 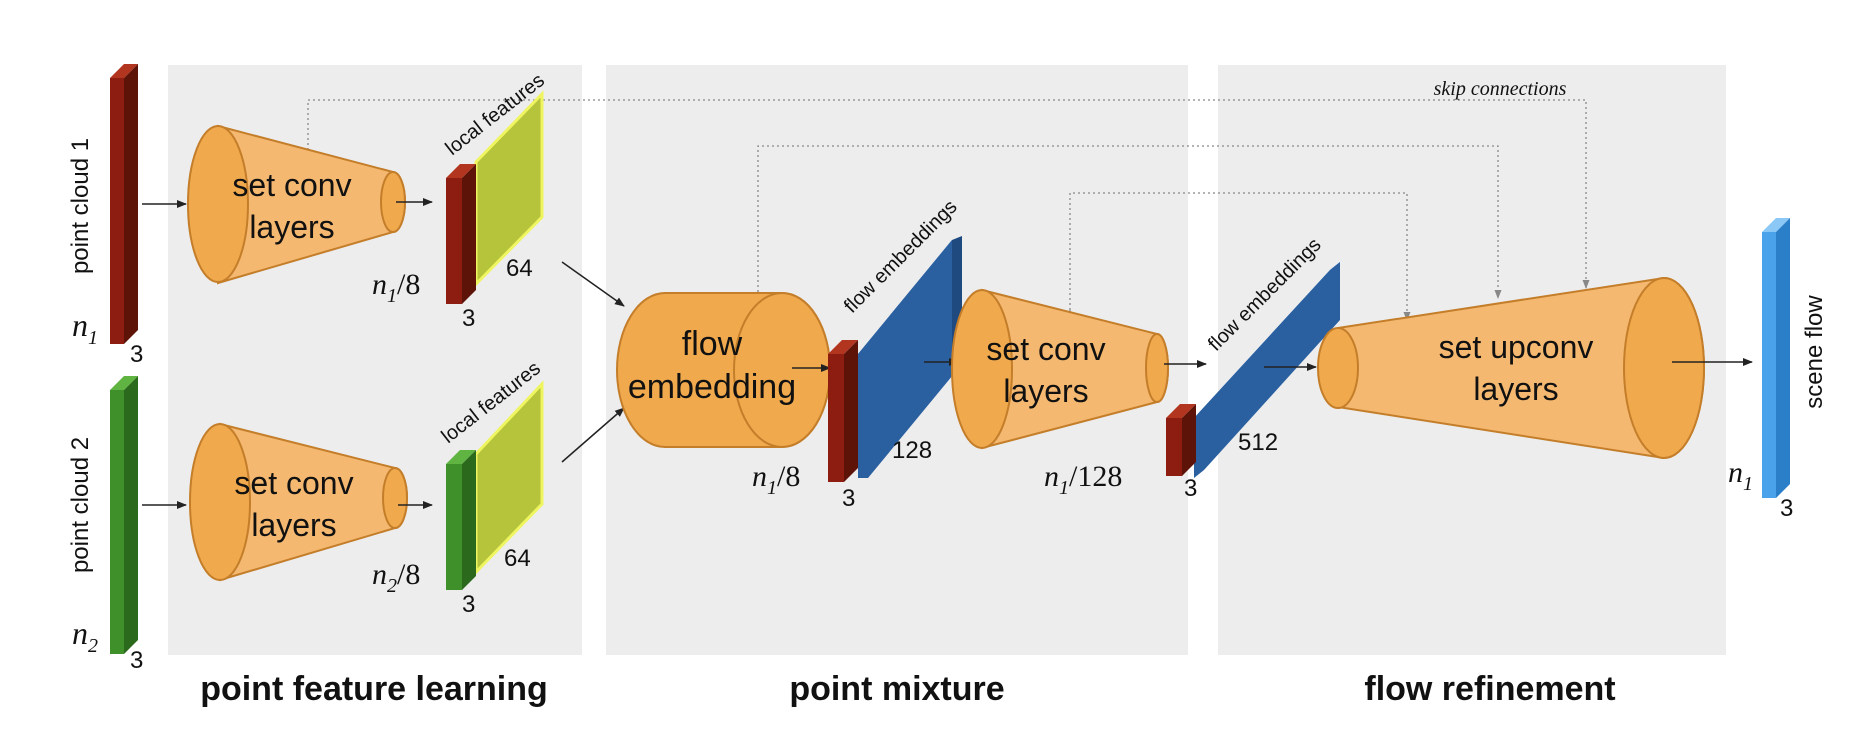 What do you see at coordinates (291, 185) in the screenshot?
I see `set-conv-1-line1: set conv` at bounding box center [291, 185].